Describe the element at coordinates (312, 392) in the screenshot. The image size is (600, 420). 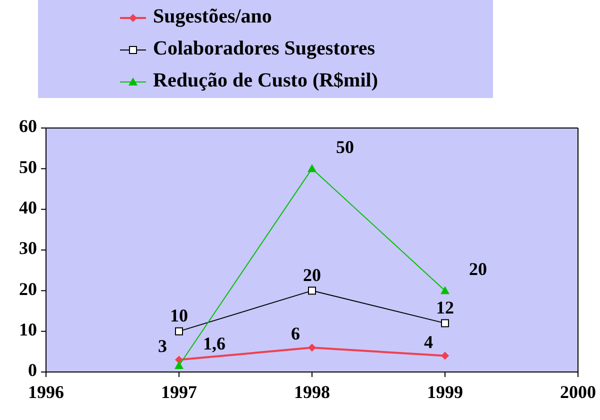
I see `x-tick-label: 1998` at that location.